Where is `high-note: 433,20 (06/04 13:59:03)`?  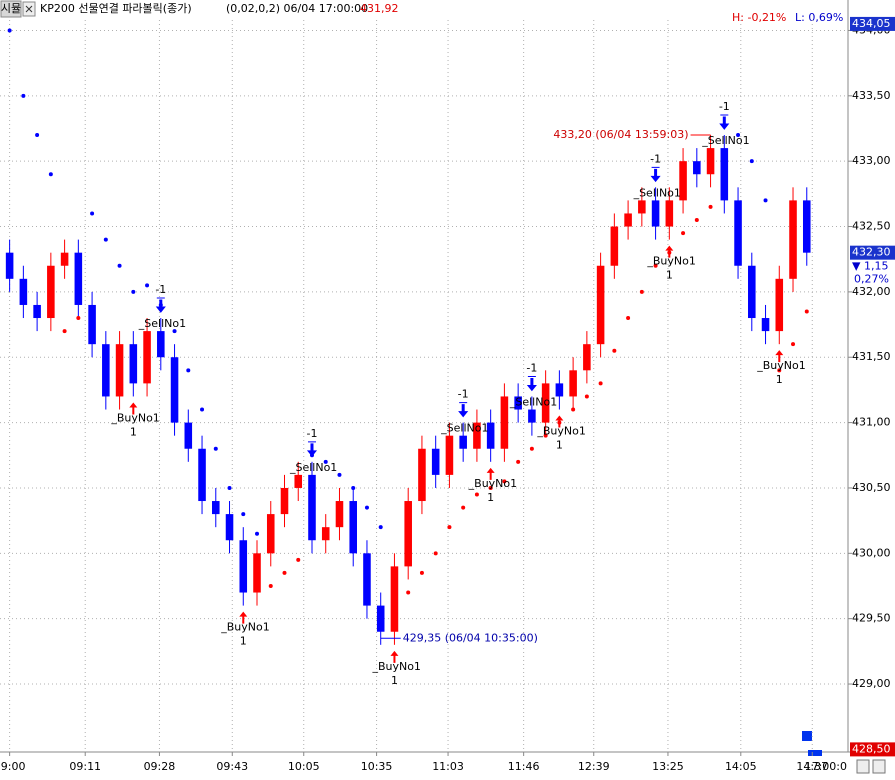 high-note: 433,20 (06/04 13:59:03) is located at coordinates (620, 134).